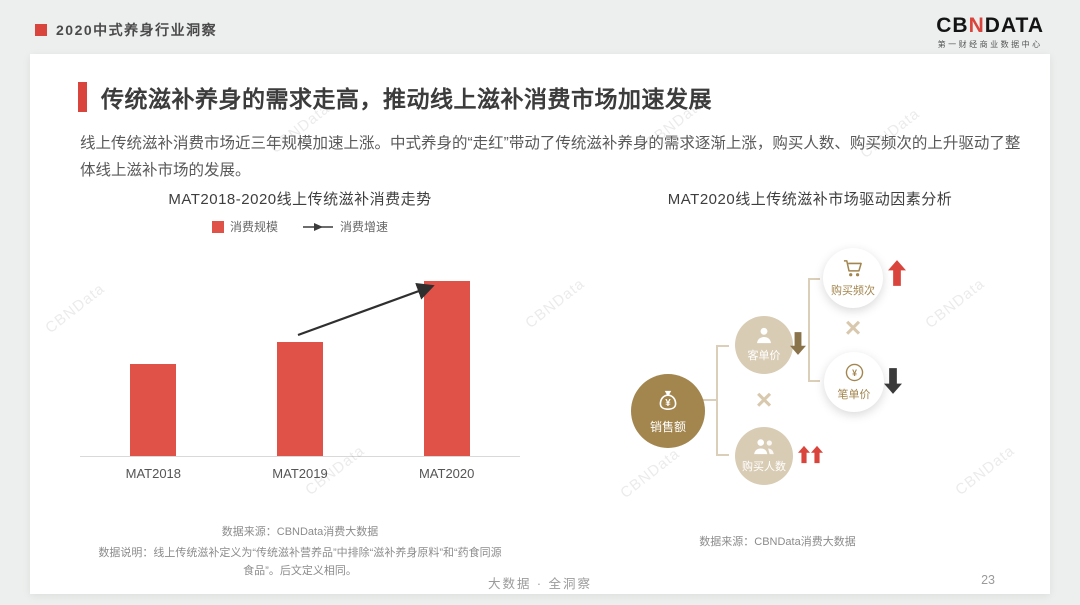  I want to click on logo-subtitle: 第一财经商业数据中心, so click(990, 45).